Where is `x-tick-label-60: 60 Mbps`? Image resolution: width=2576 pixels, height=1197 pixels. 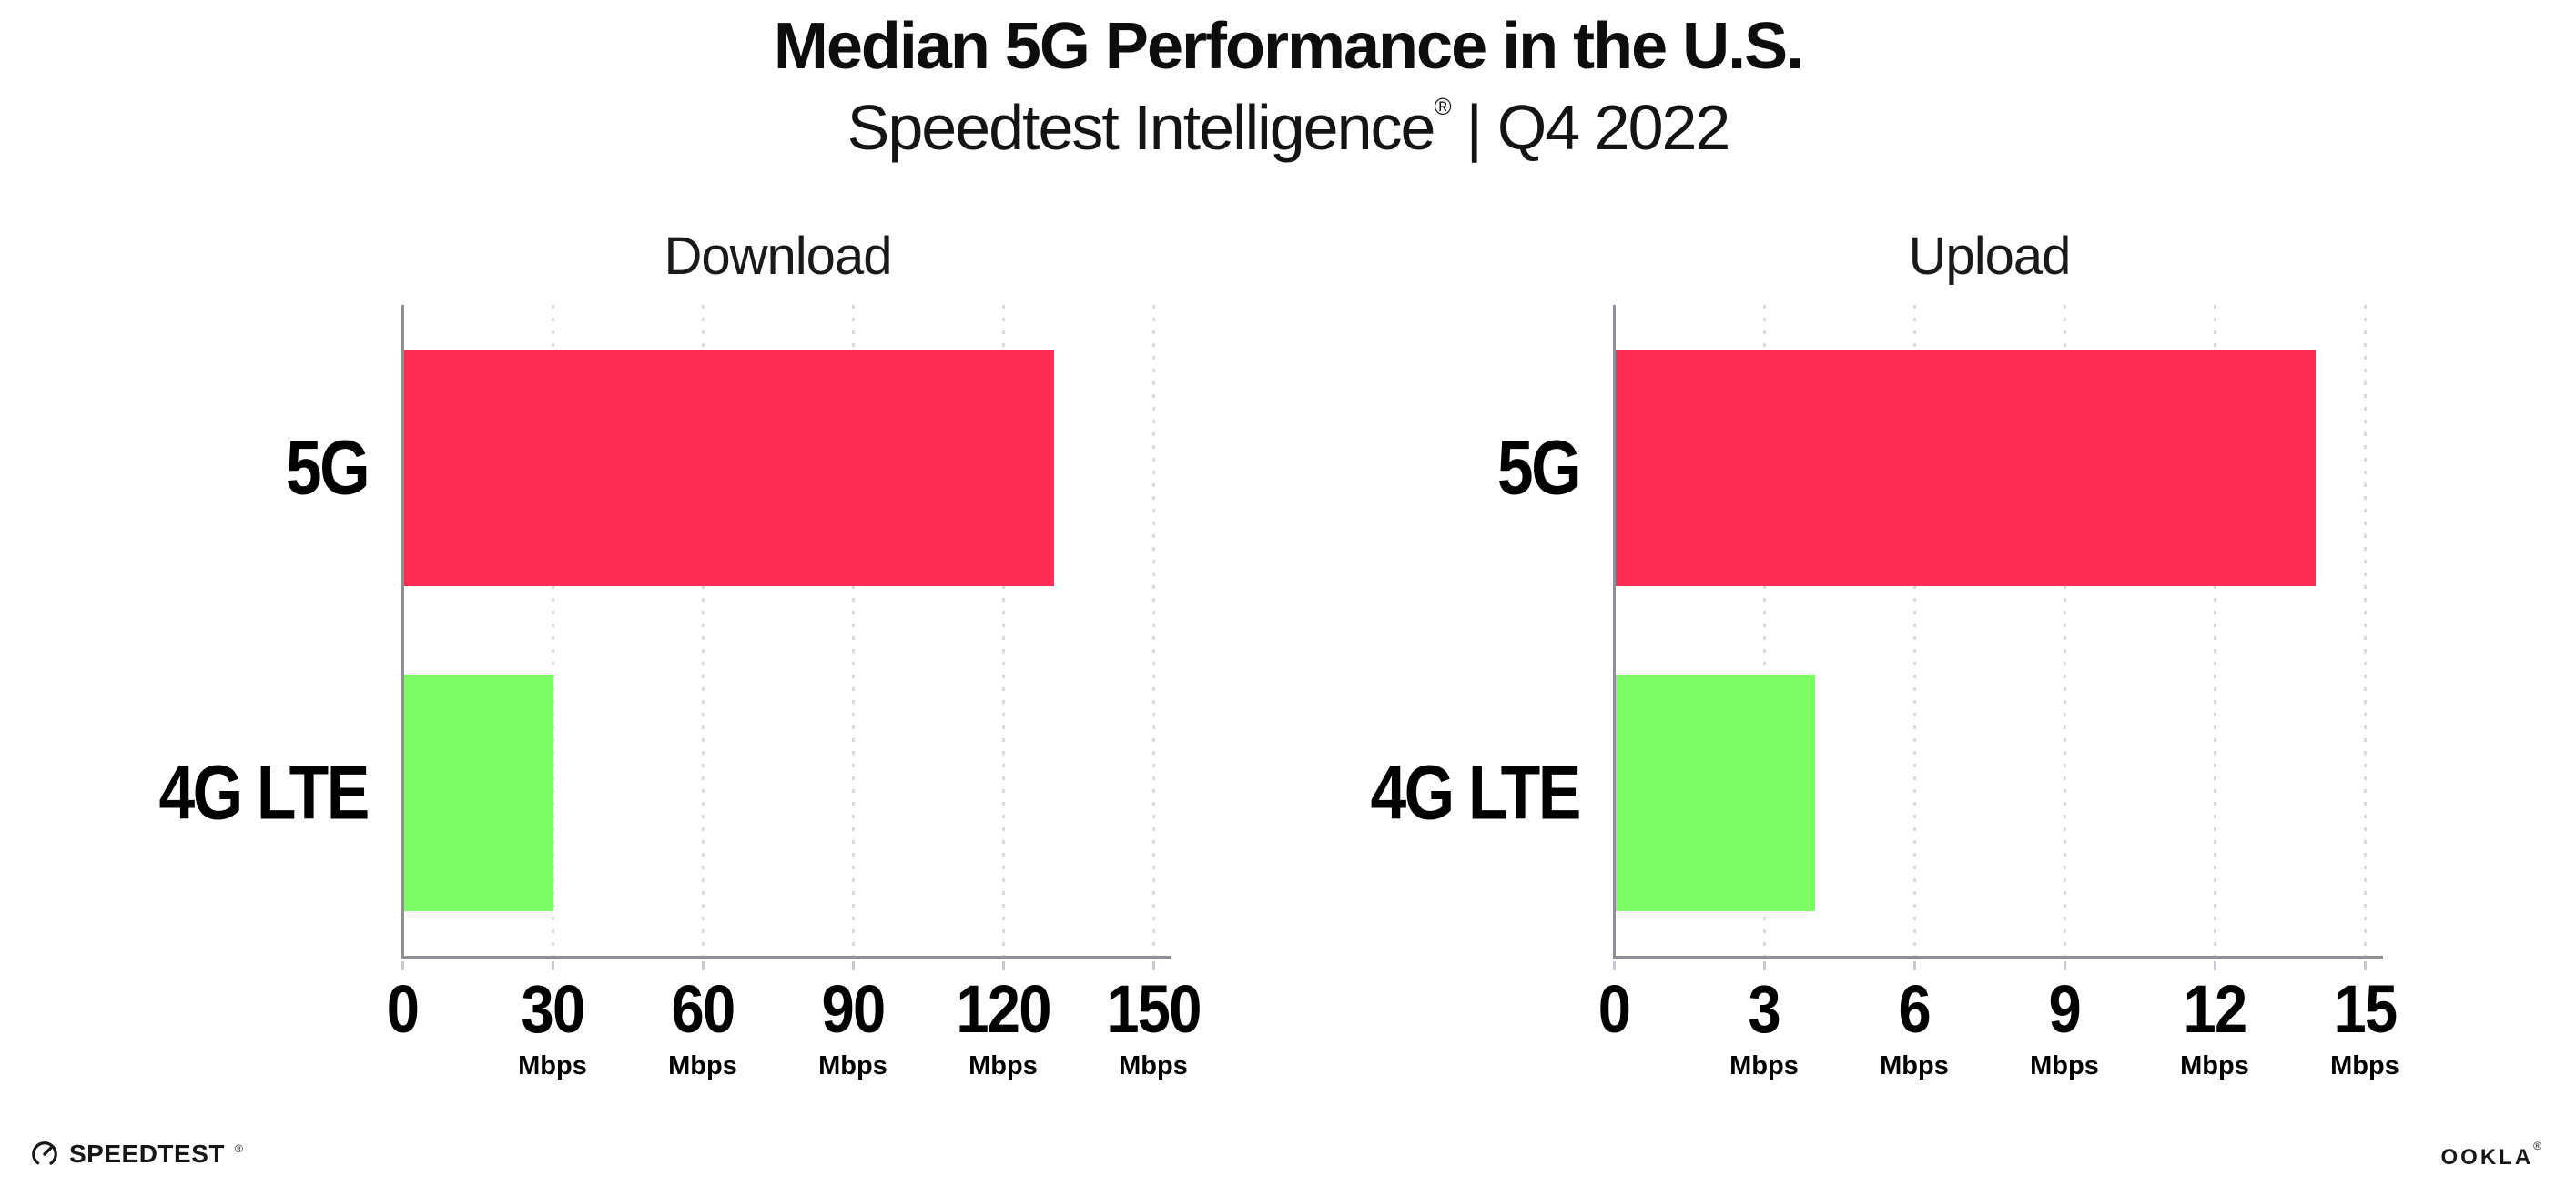 x-tick-label-60: 60 Mbps is located at coordinates (702, 1028).